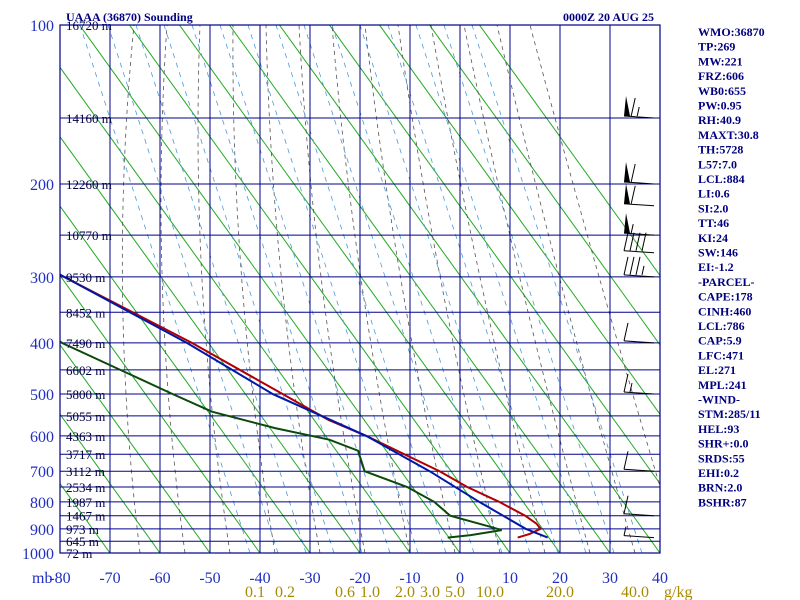 Image resolution: width=800 pixels, height=600 pixels. I want to click on pressure-tick-label: 700, so click(42, 472).